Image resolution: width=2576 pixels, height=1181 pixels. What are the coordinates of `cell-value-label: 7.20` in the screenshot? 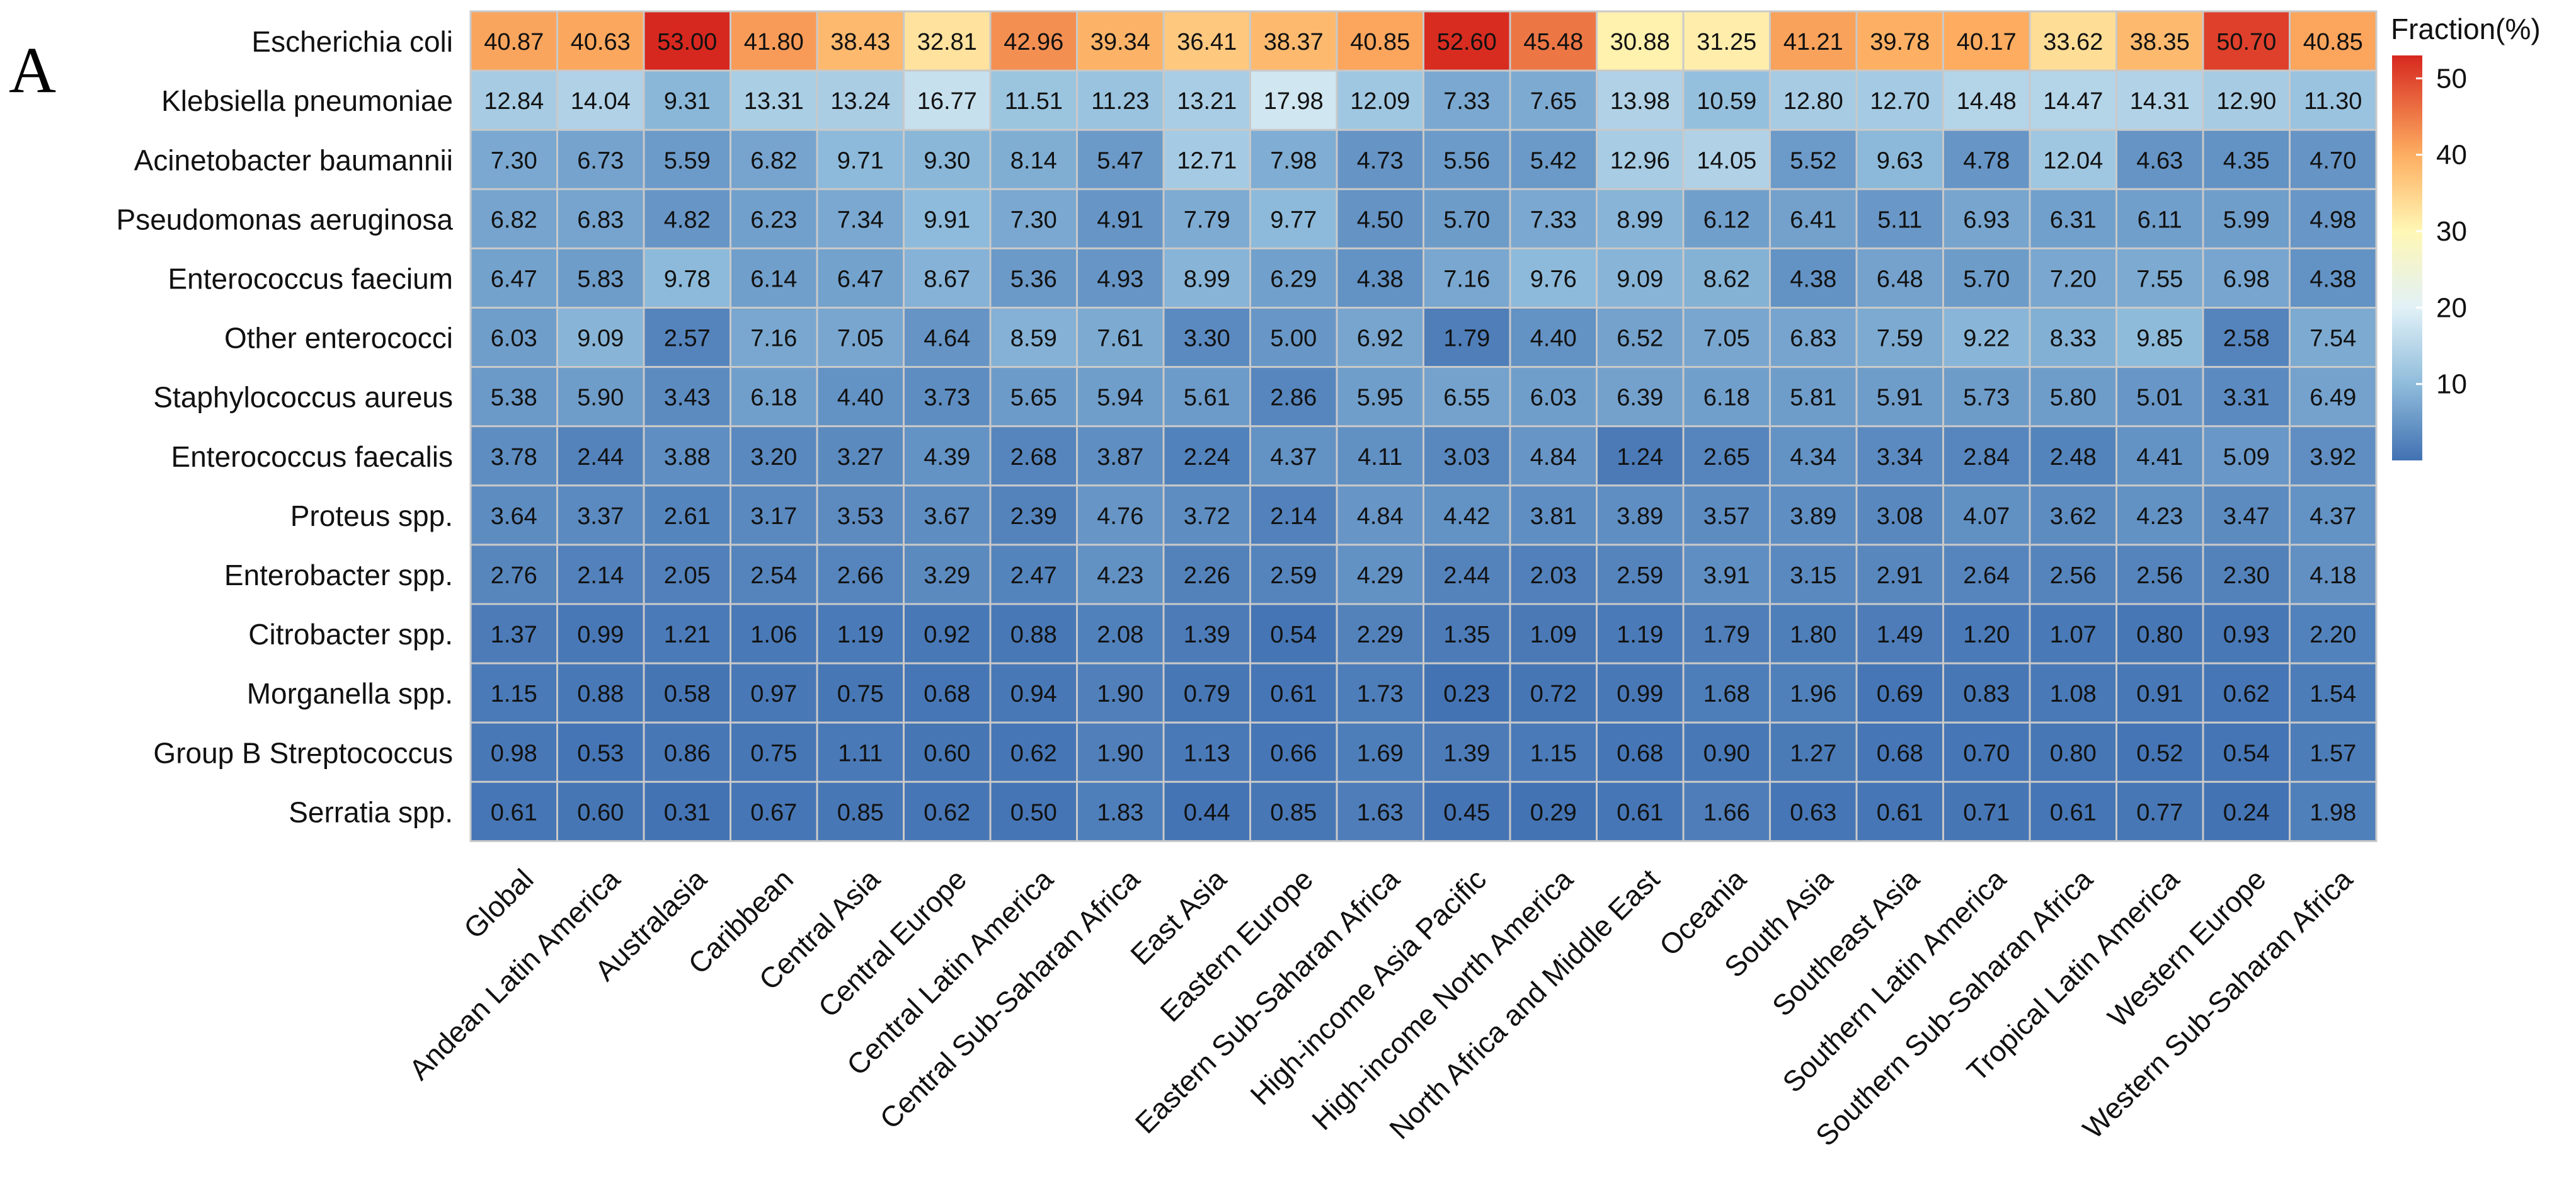 It's located at (2073, 279).